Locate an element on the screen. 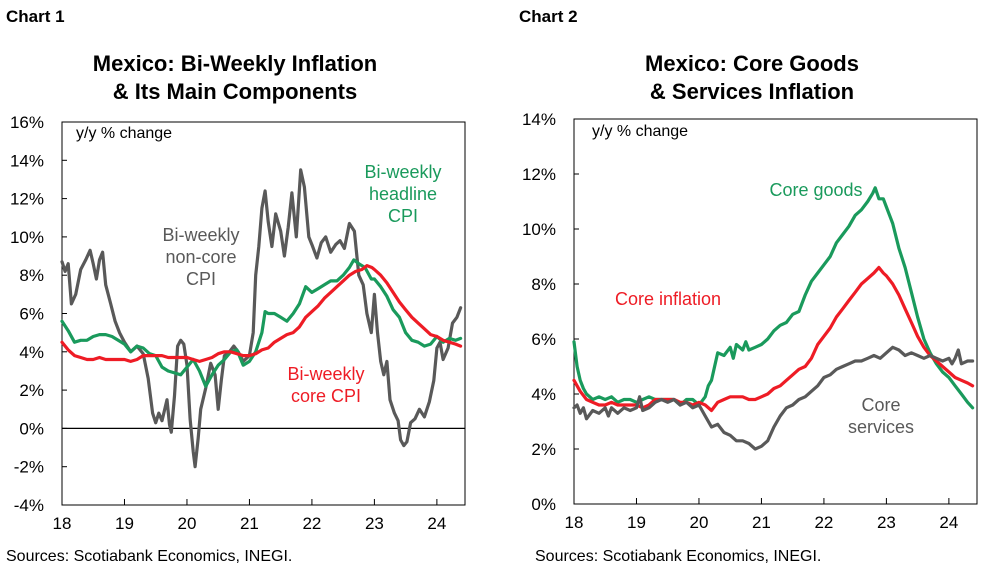 This screenshot has width=994, height=579. y-tick-label: 16% is located at coordinates (27, 122).